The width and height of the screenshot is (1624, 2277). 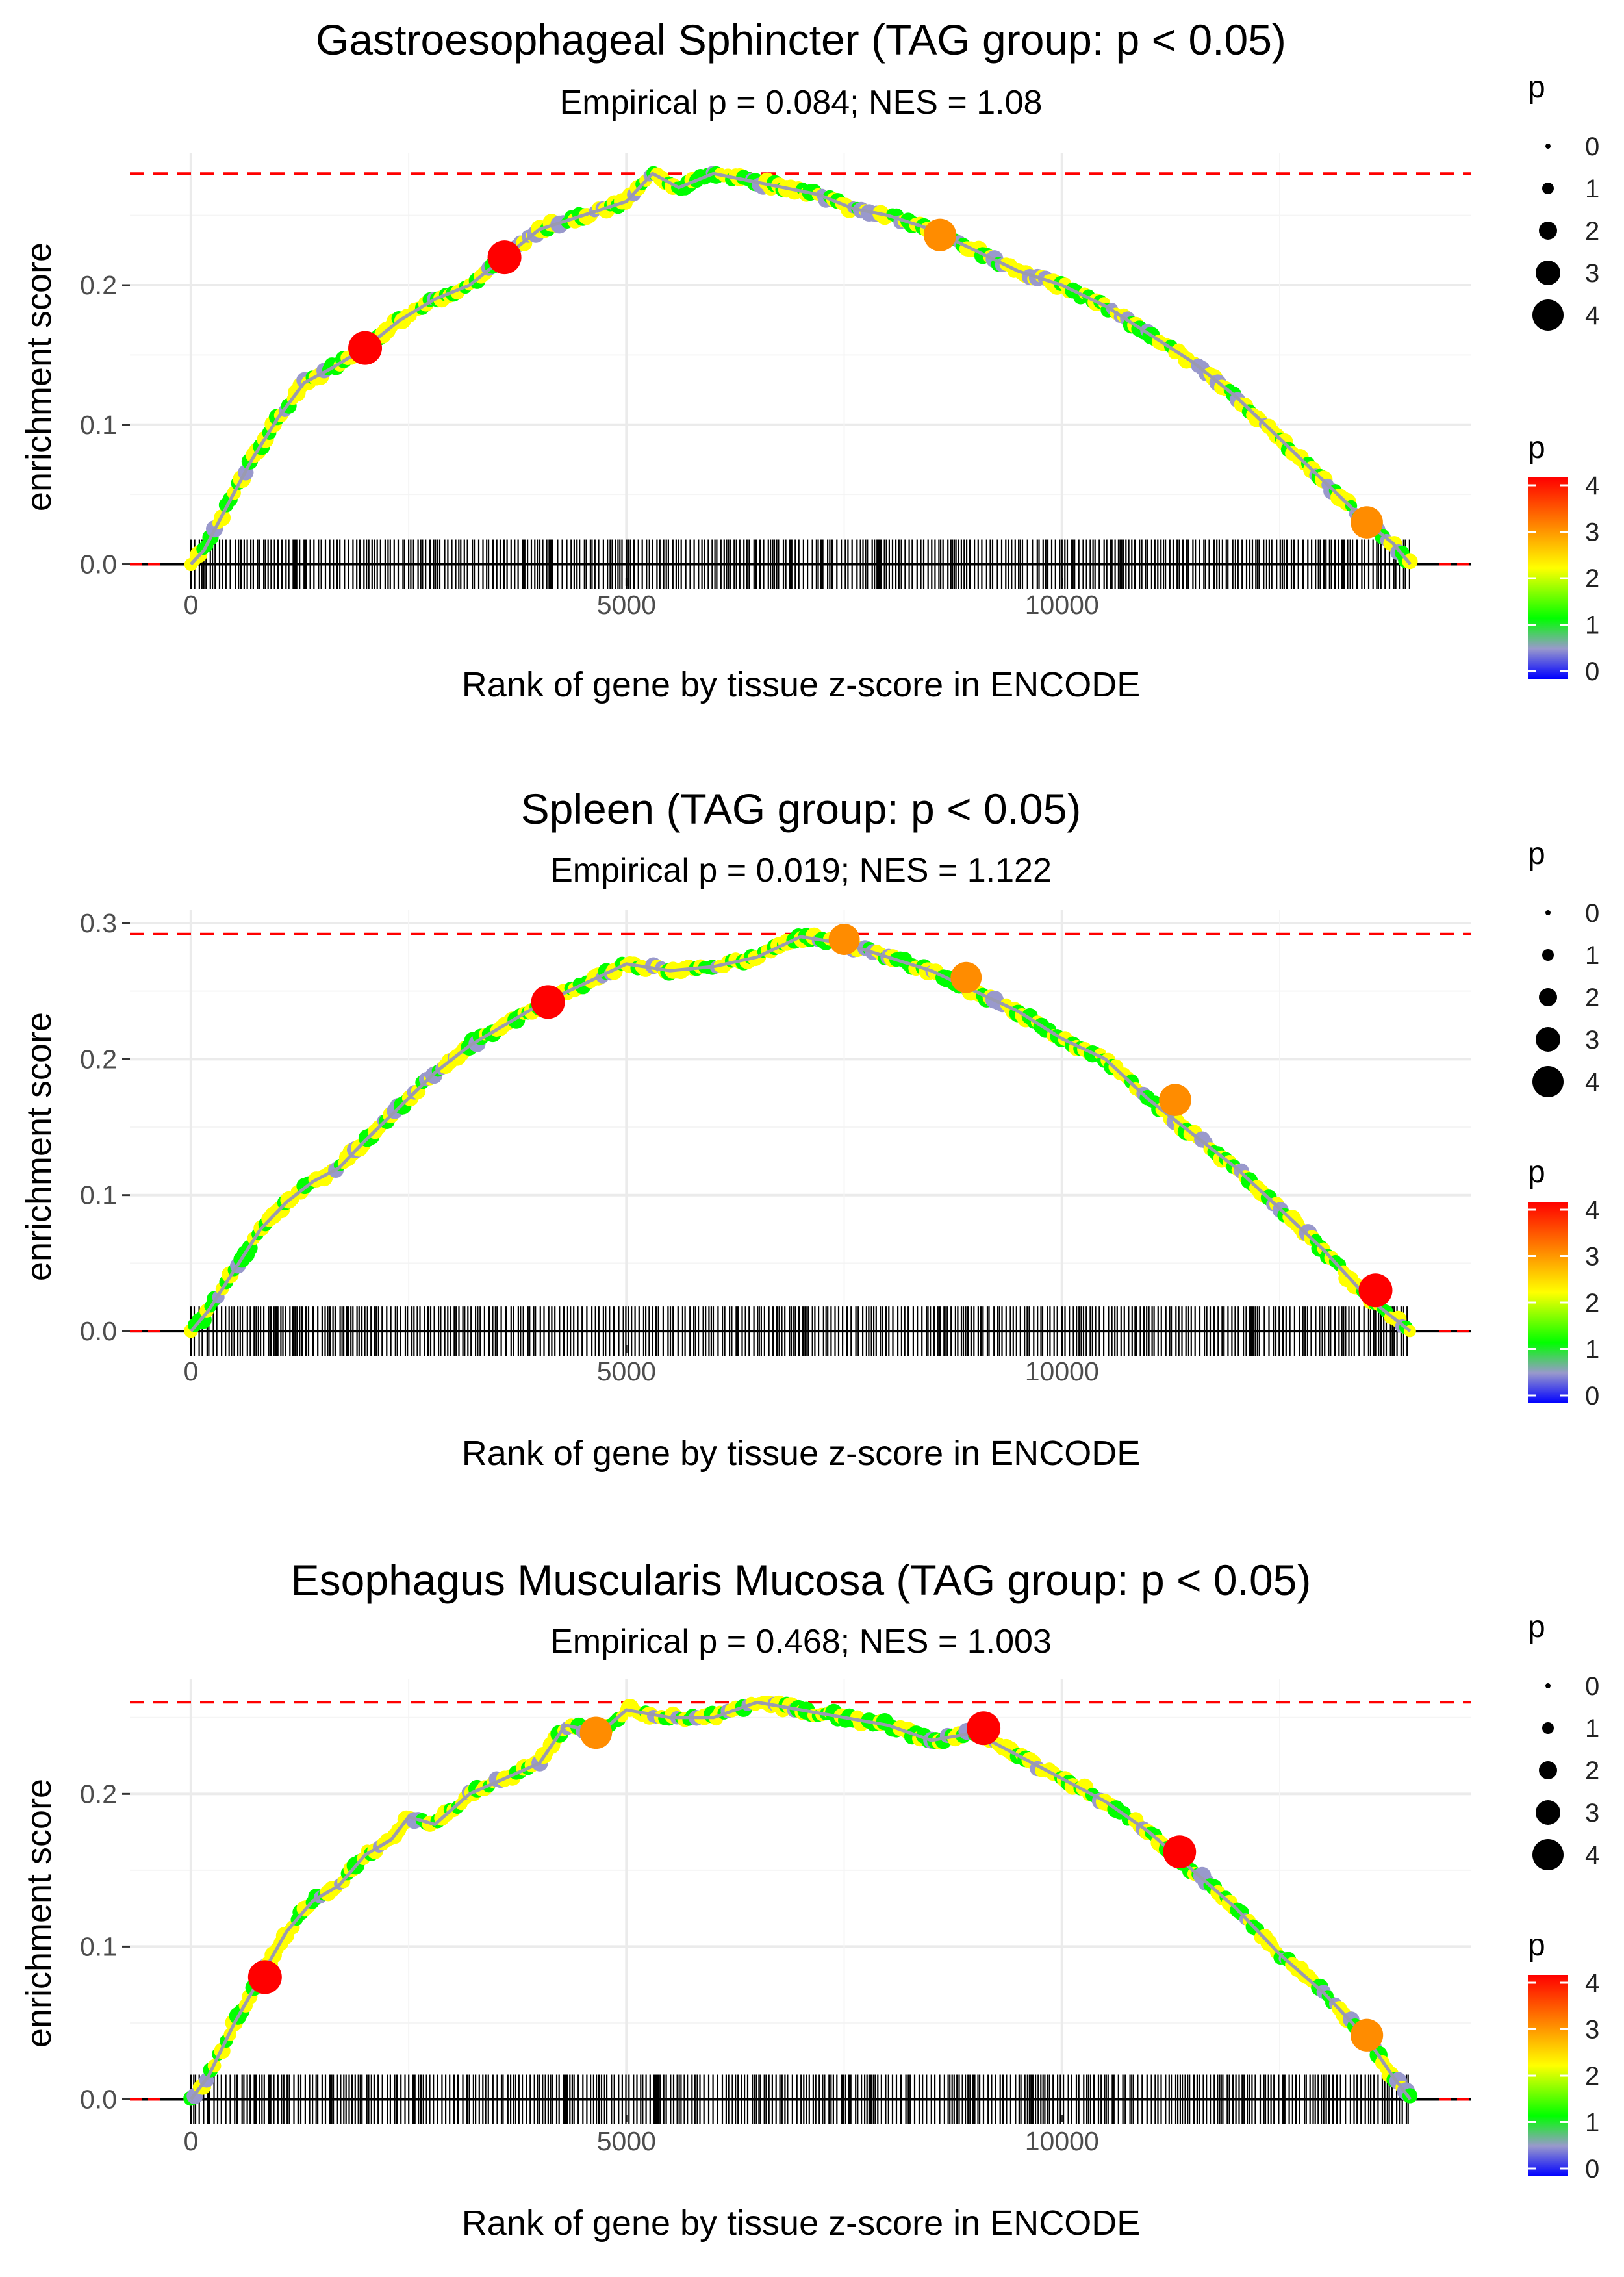 What do you see at coordinates (38, 377) in the screenshot?
I see `panel-1-y-axis-title: enrichment score` at bounding box center [38, 377].